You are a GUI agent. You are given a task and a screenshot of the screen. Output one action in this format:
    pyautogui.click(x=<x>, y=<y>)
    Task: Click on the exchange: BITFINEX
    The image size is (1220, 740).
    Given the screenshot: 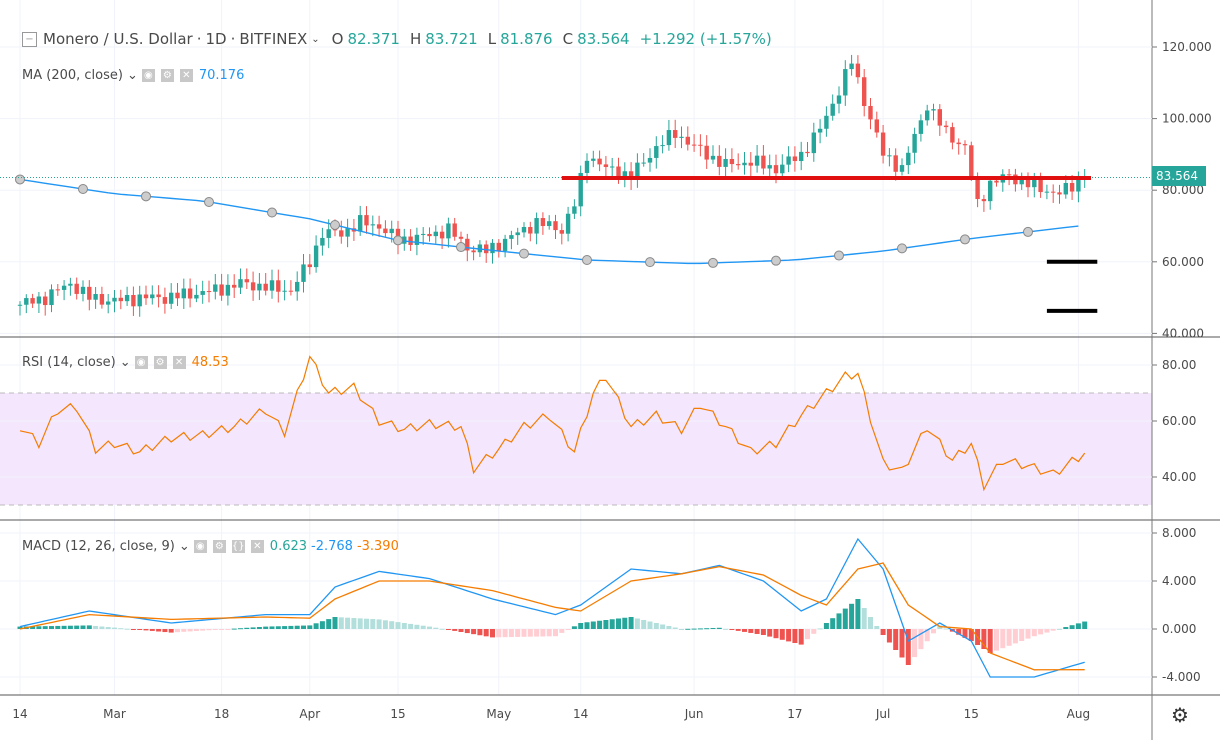 What is the action you would take?
    pyautogui.click(x=273, y=39)
    